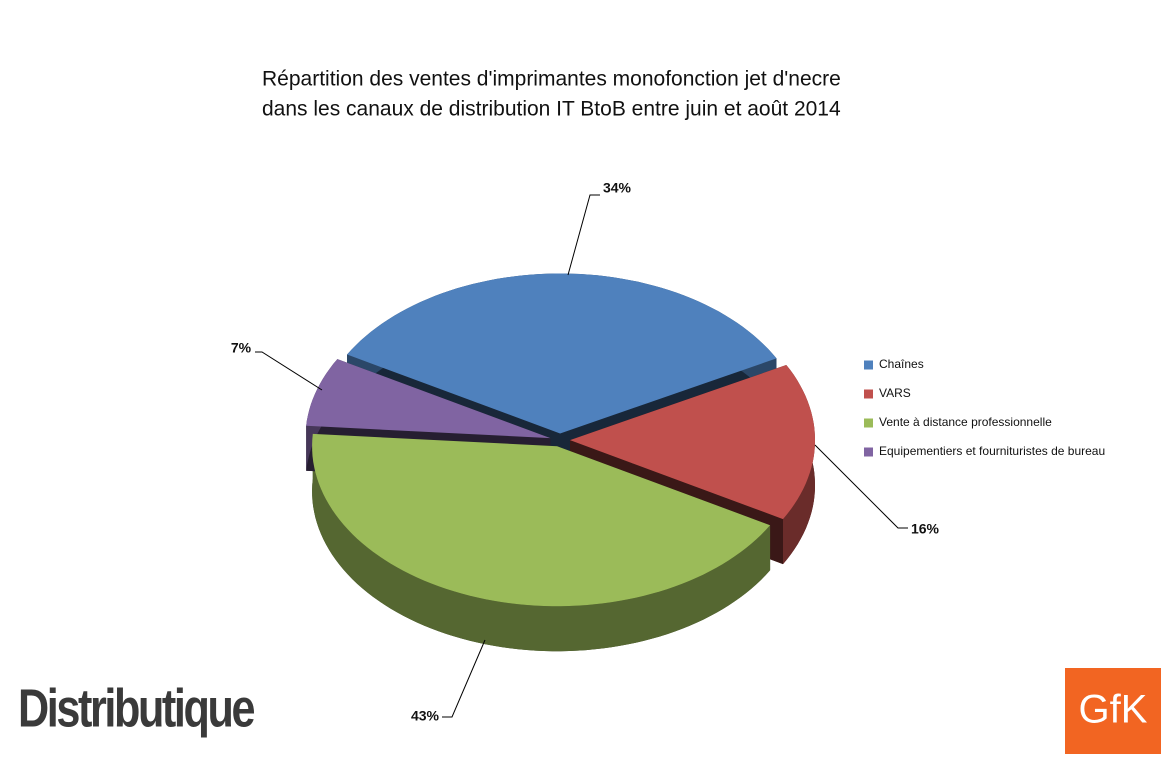  What do you see at coordinates (901, 364) in the screenshot?
I see `legend-label: Chaînes` at bounding box center [901, 364].